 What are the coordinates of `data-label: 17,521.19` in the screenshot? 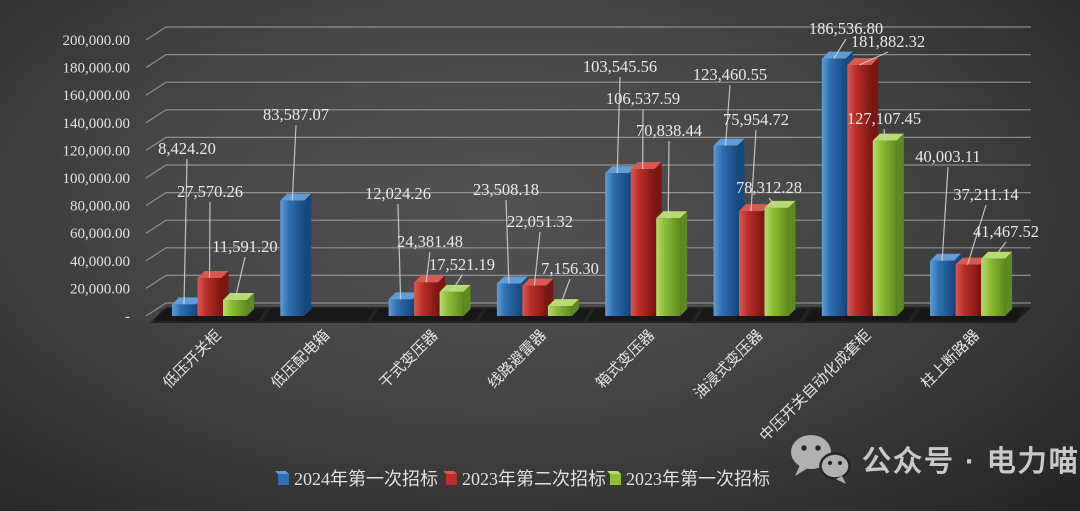 It's located at (462, 264).